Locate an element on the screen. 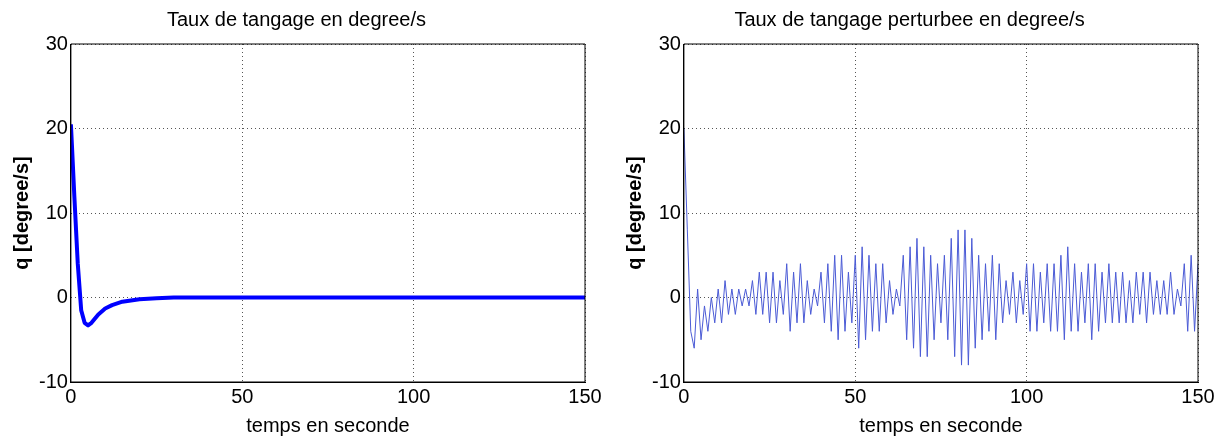 The image size is (1226, 442). chart-title: Taux de tangage perturbee en degree/s is located at coordinates (909, 18).